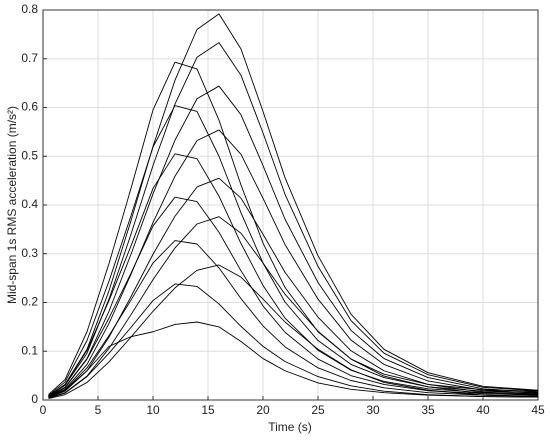 This screenshot has width=550, height=440. I want to click on x-tick-label: 5, so click(98, 410).